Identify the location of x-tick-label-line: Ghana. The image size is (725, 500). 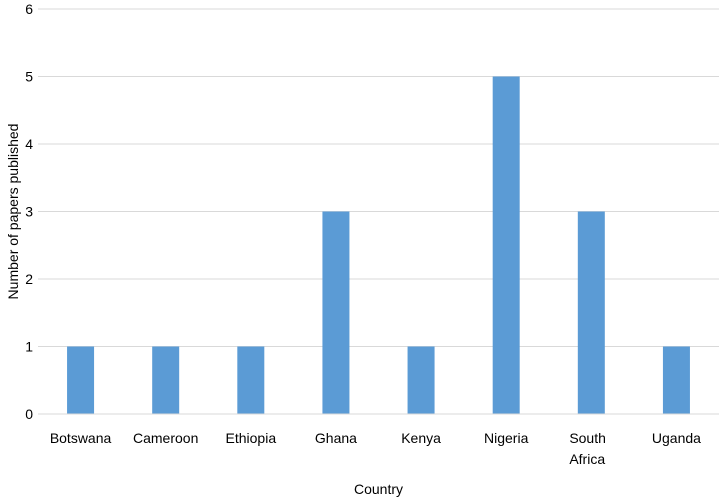
(336, 438).